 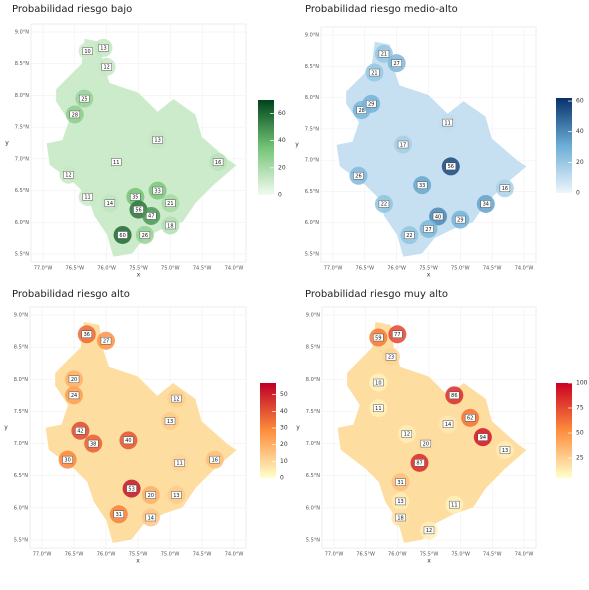 What do you see at coordinates (75, 115) in the screenshot?
I see `municipality-label: 28` at bounding box center [75, 115].